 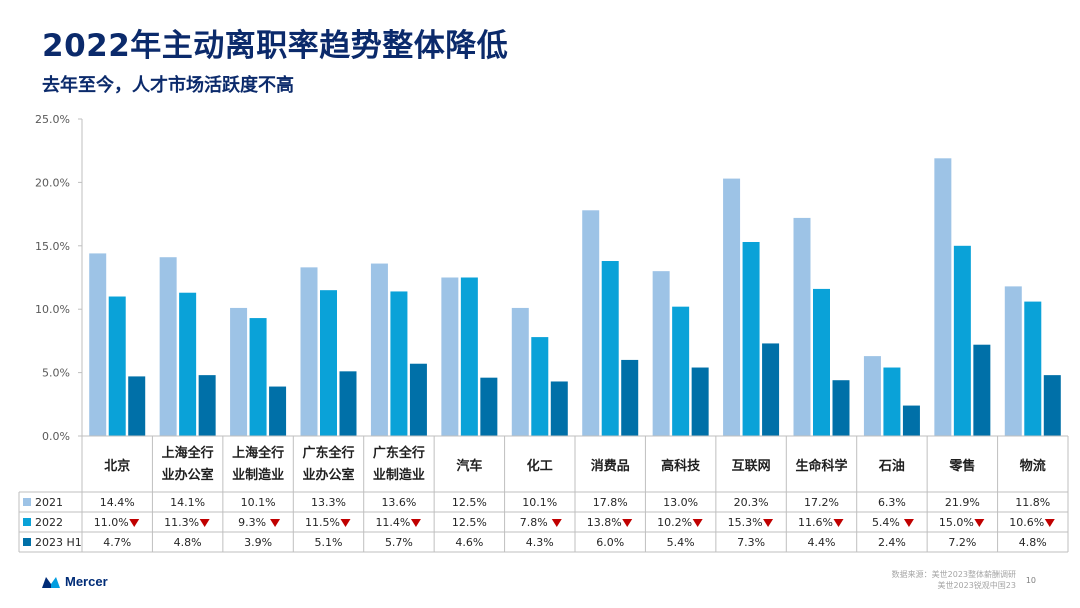 I want to click on data-label: 14.4%, so click(x=117, y=502).